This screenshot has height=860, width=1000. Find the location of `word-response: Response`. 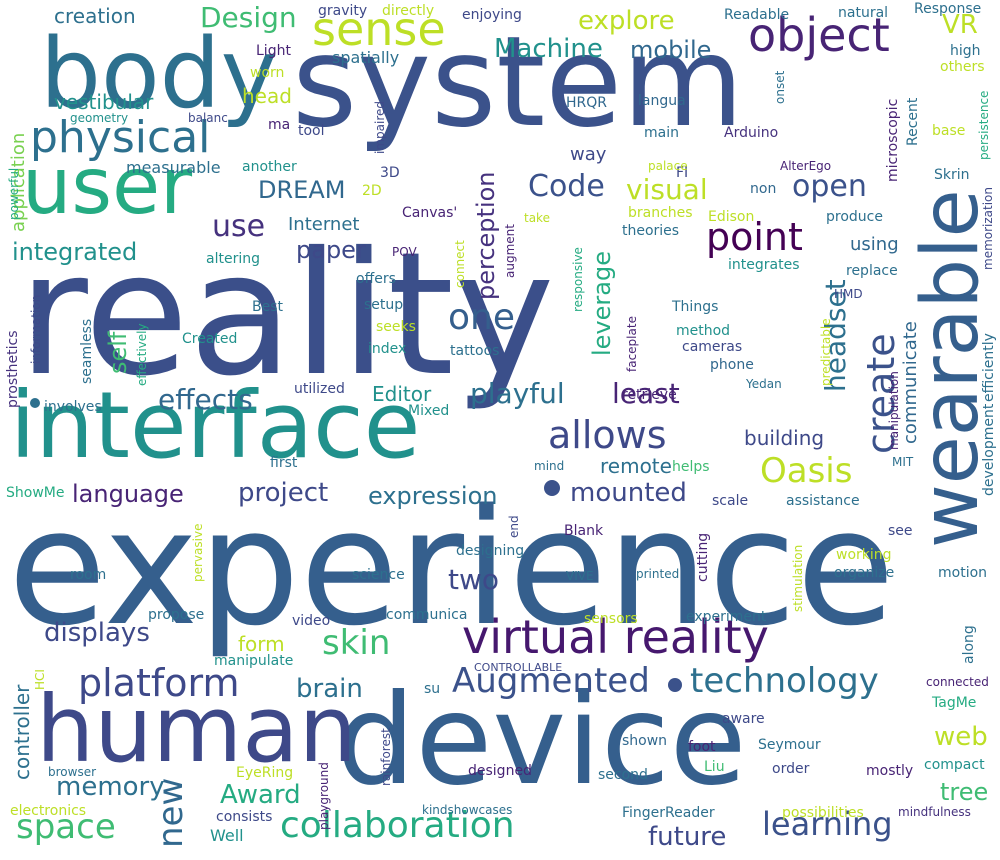

word-response: Response is located at coordinates (948, 9).